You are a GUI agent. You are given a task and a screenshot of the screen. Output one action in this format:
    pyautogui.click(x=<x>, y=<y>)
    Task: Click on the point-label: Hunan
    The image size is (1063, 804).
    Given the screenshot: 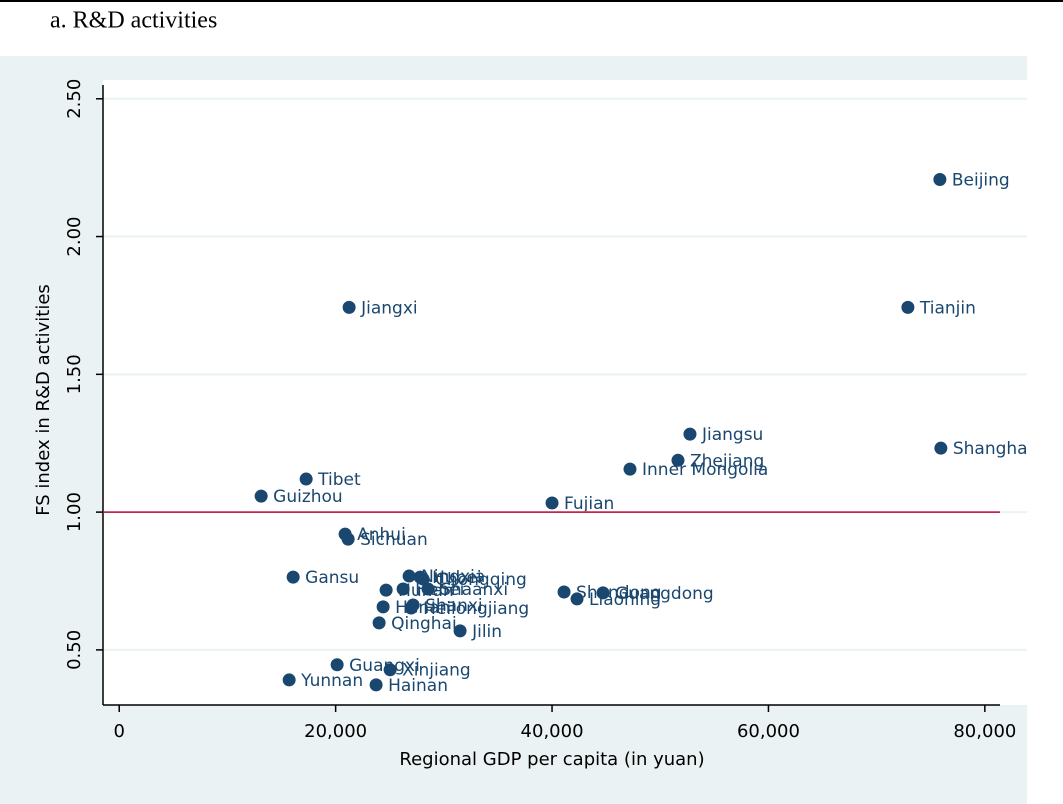 What is the action you would take?
    pyautogui.click(x=426, y=591)
    